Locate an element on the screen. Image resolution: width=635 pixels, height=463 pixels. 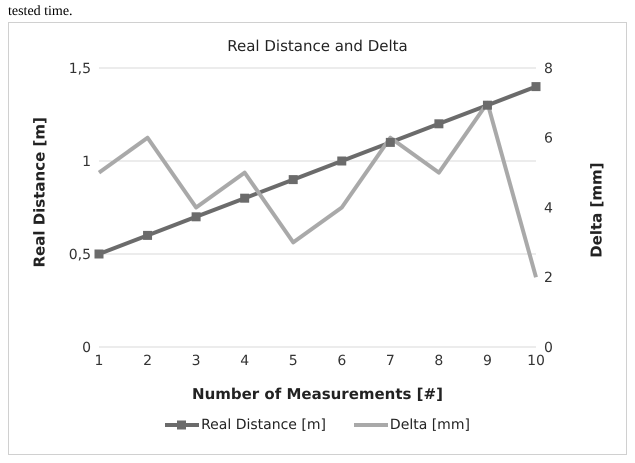
y2-tick-label: 0 is located at coordinates (548, 348).